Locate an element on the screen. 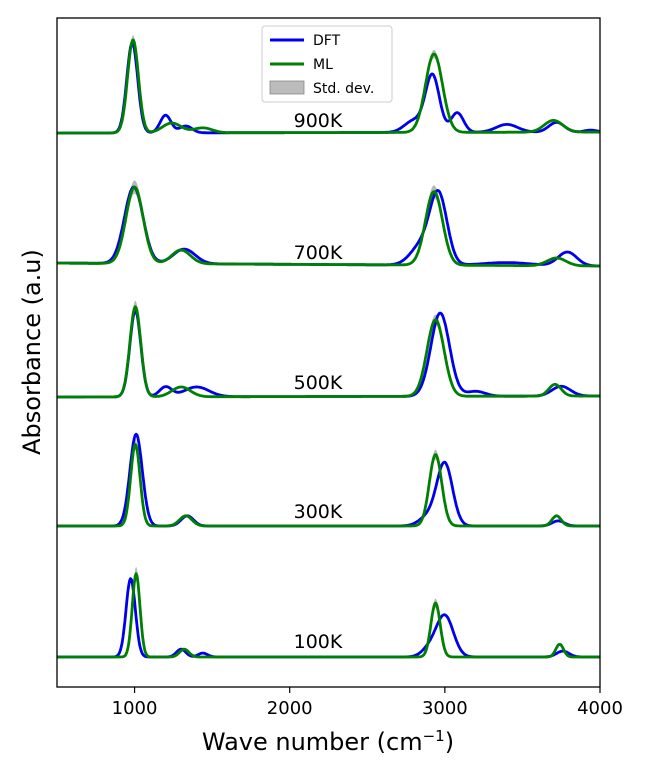 Image resolution: width=648 pixels, height=777 pixels. legend: DFT ML Std. dev. is located at coordinates (327, 64).